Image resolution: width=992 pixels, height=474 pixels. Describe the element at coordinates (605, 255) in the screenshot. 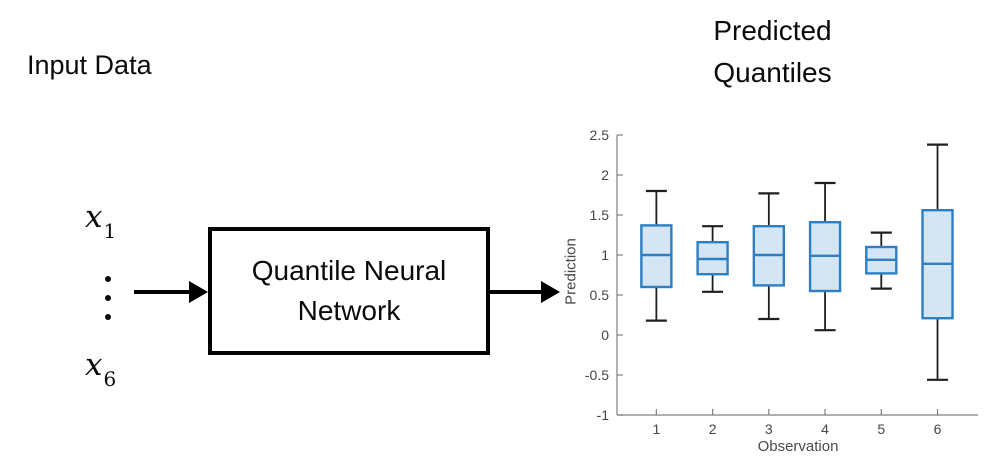

I see `y-tick-label: 1` at that location.